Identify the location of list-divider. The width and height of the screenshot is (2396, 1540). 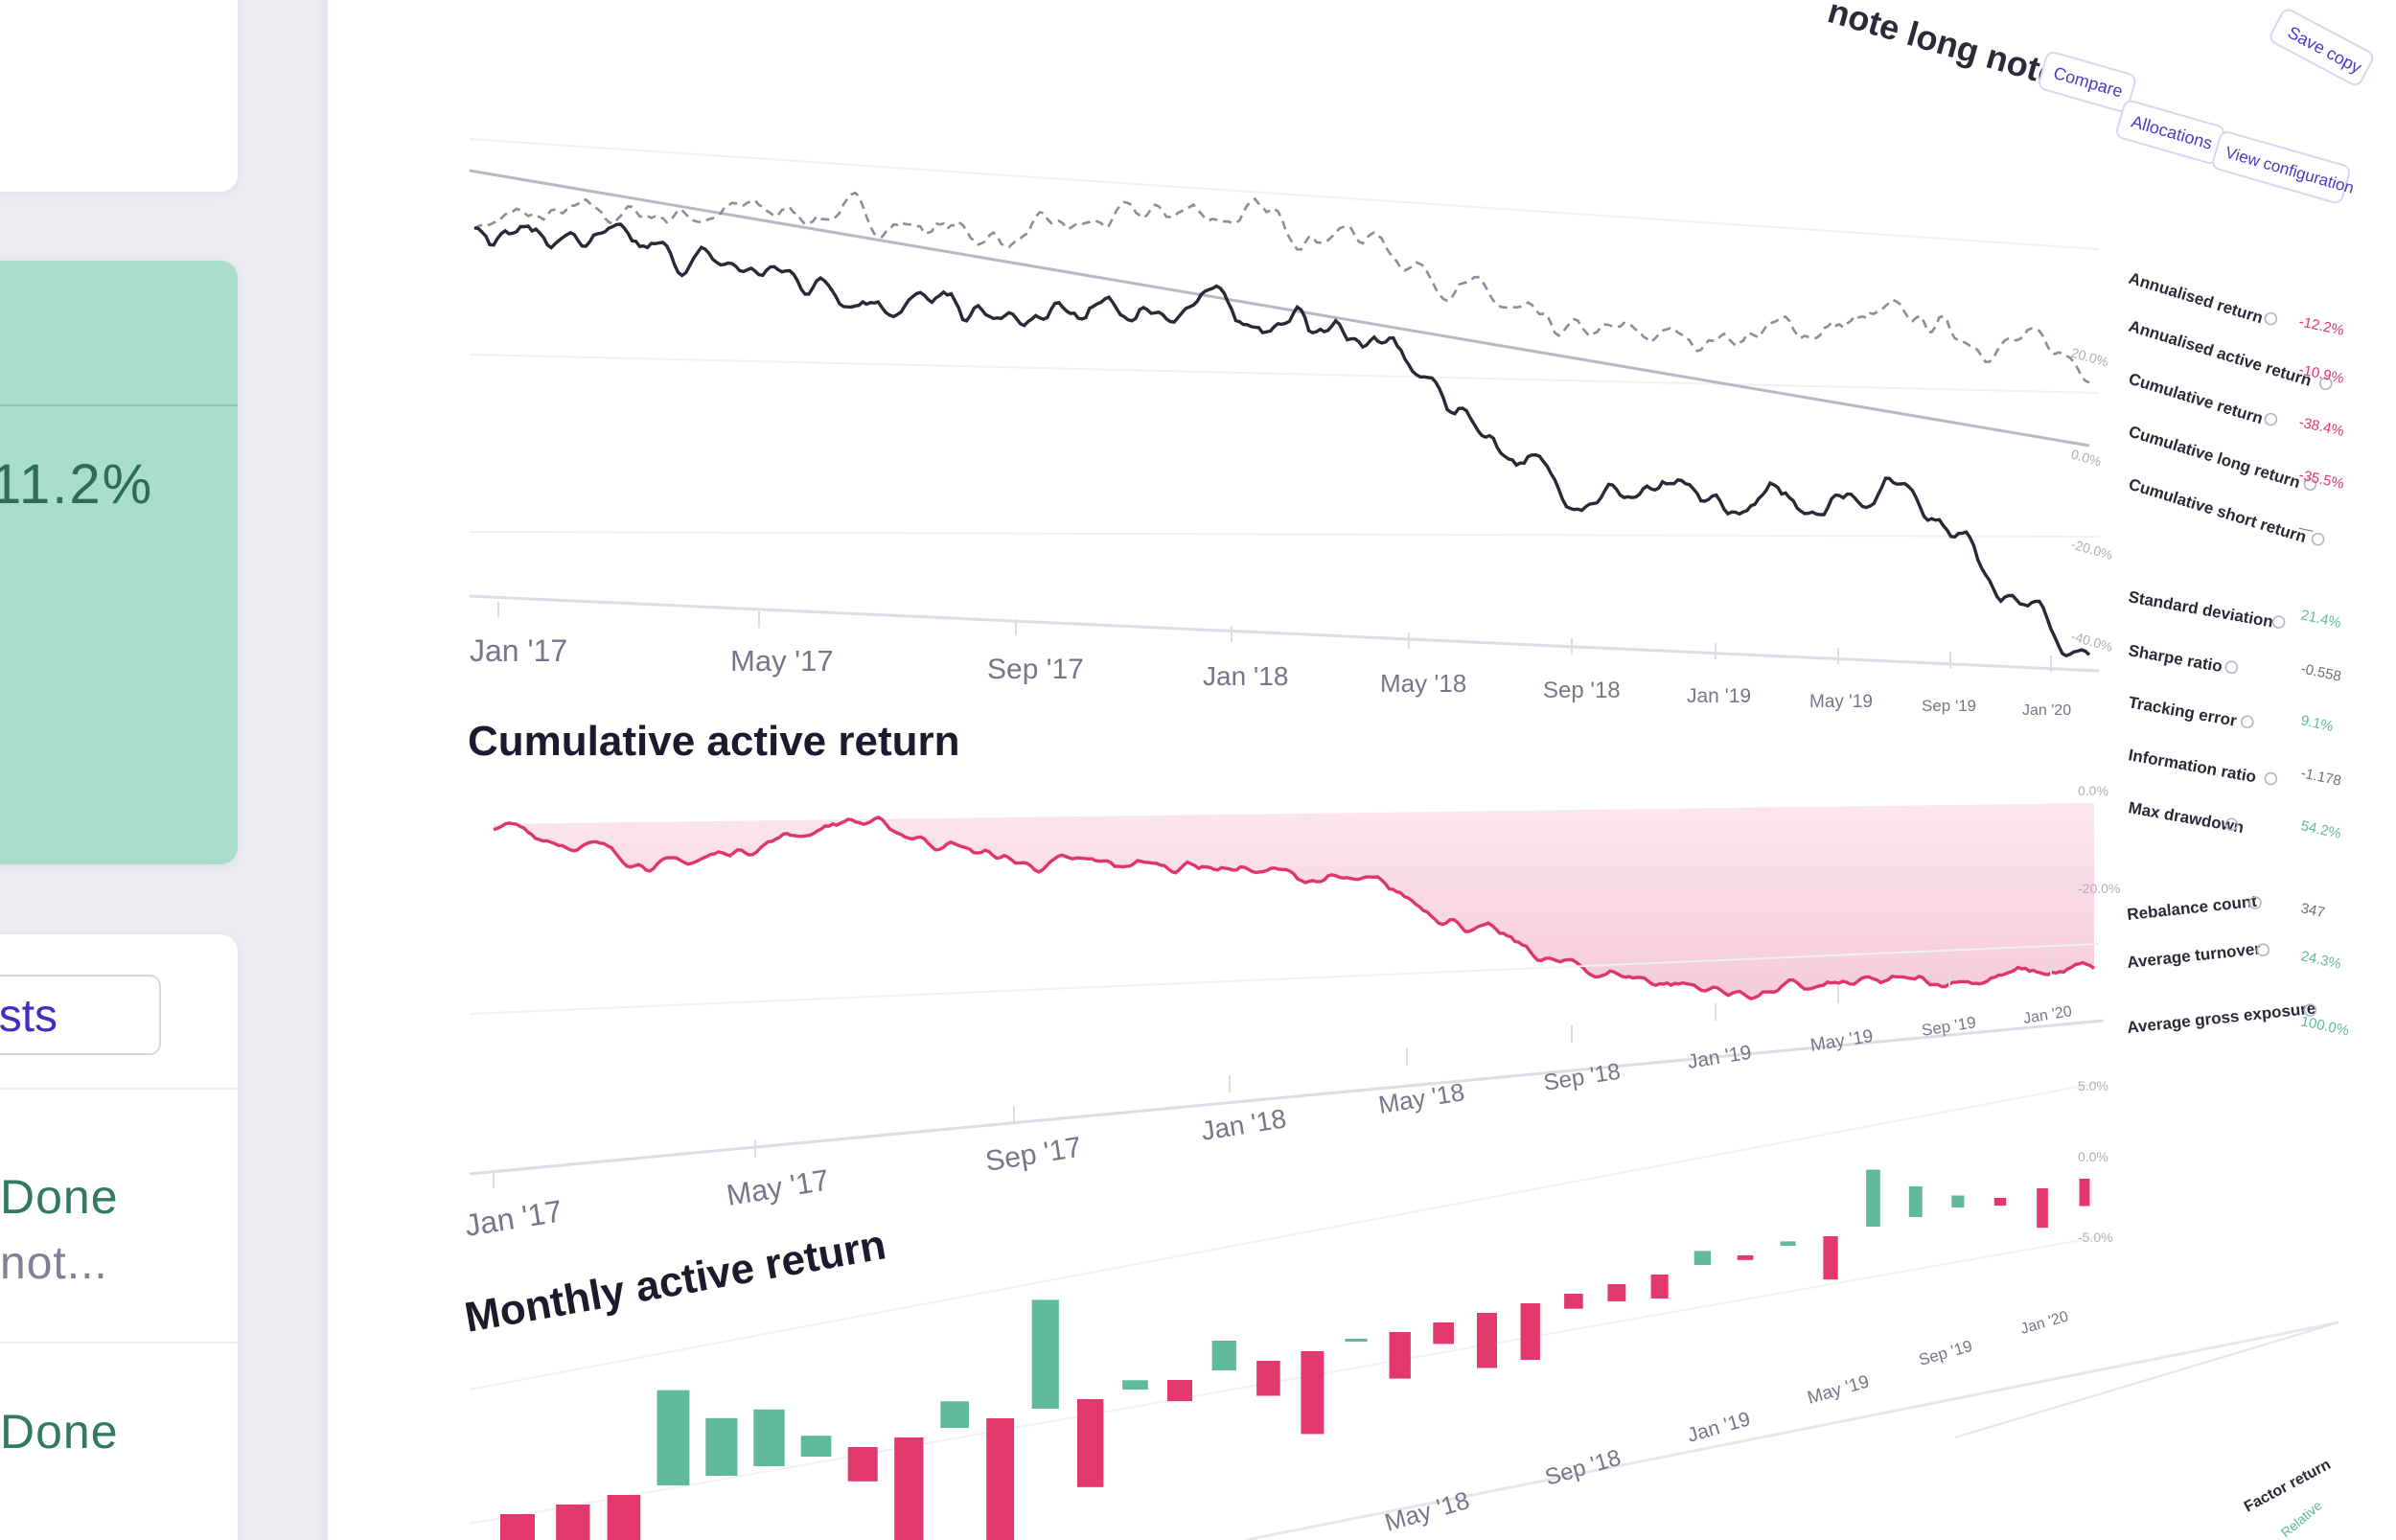
(119, 1089).